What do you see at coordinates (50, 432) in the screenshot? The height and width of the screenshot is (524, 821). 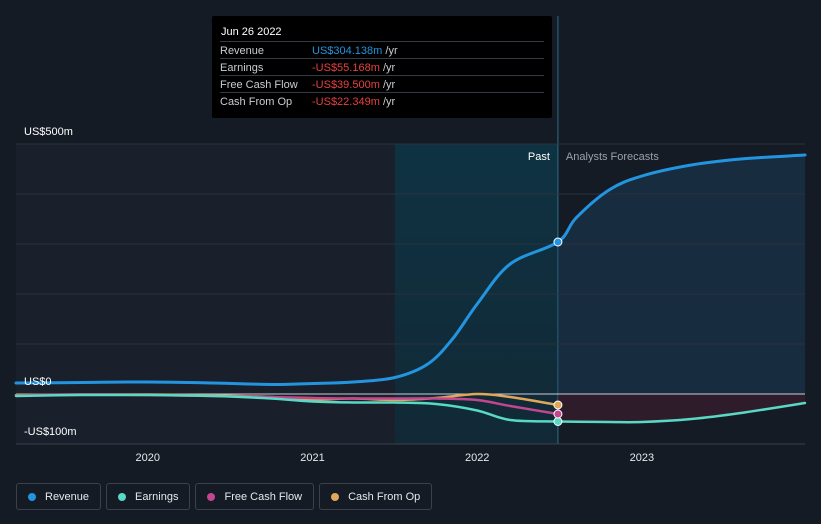 I see `y-tick-label: -US$100m` at bounding box center [50, 432].